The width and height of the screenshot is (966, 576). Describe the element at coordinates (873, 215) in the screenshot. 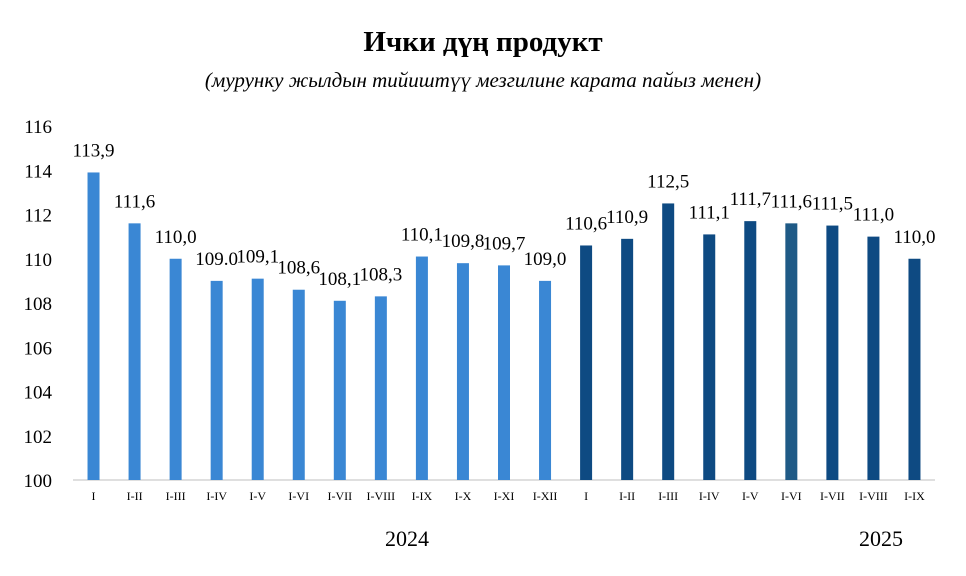

I see `data-label: 111,0` at that location.